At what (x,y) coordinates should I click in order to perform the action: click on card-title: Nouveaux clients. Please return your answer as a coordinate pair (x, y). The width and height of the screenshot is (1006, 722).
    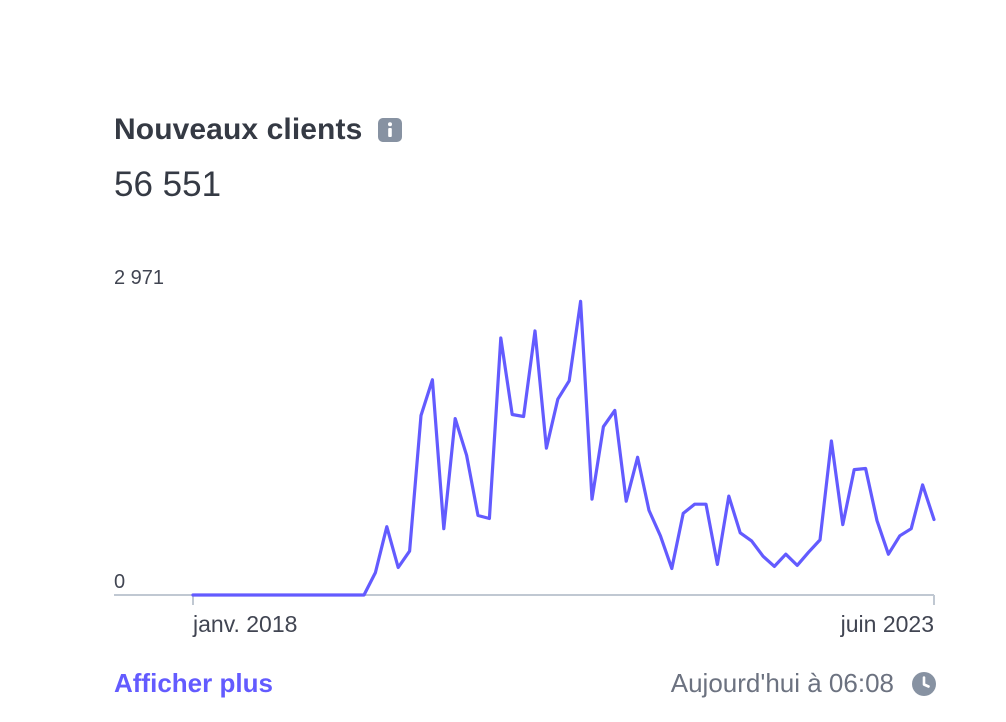
    Looking at the image, I should click on (238, 129).